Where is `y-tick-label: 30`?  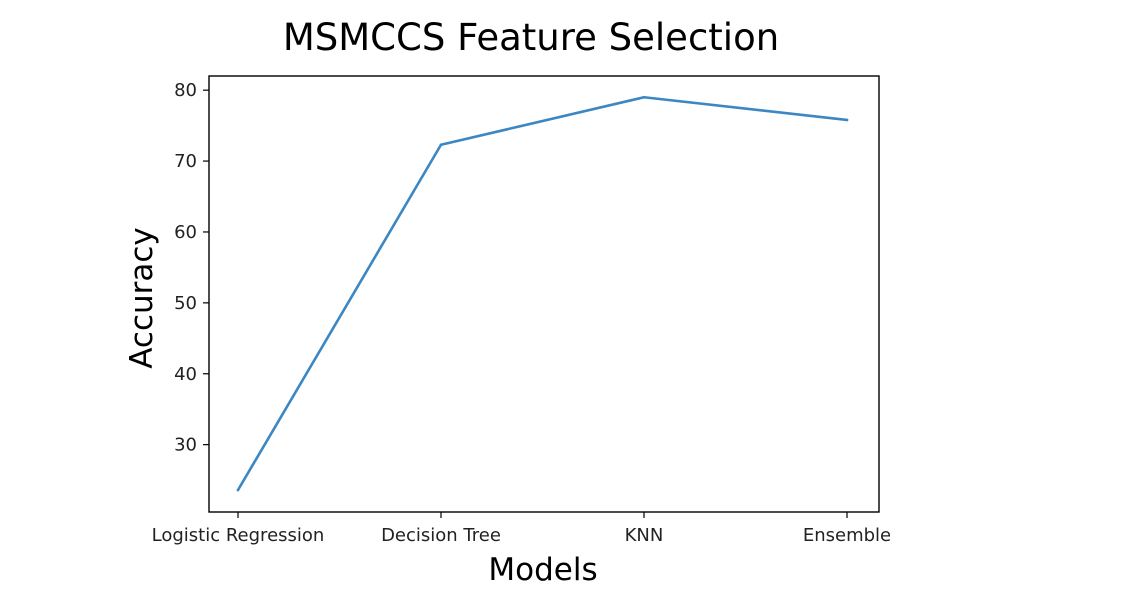 y-tick-label: 30 is located at coordinates (185, 445).